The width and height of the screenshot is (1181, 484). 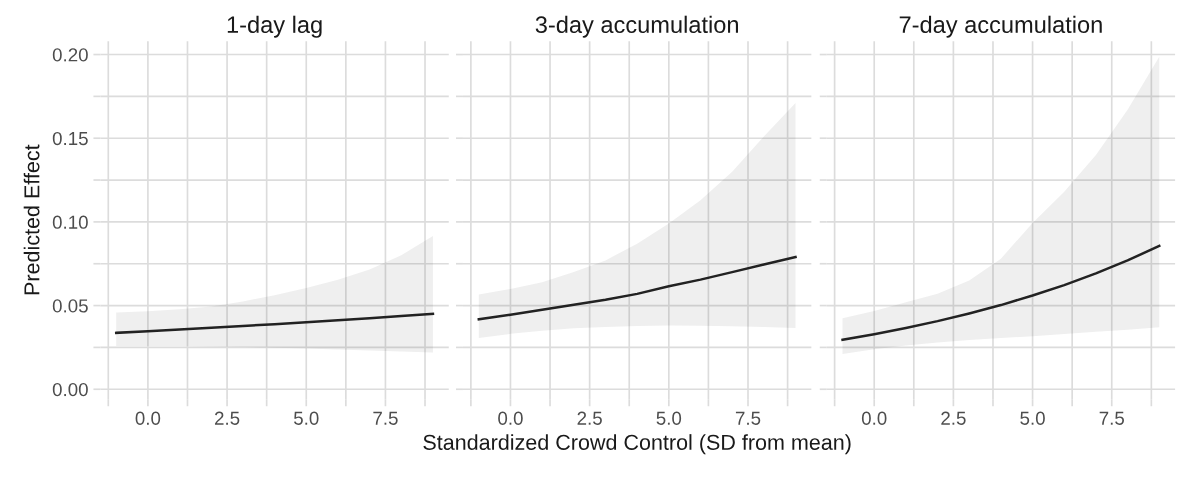 I want to click on line-series, so click(x=274, y=323).